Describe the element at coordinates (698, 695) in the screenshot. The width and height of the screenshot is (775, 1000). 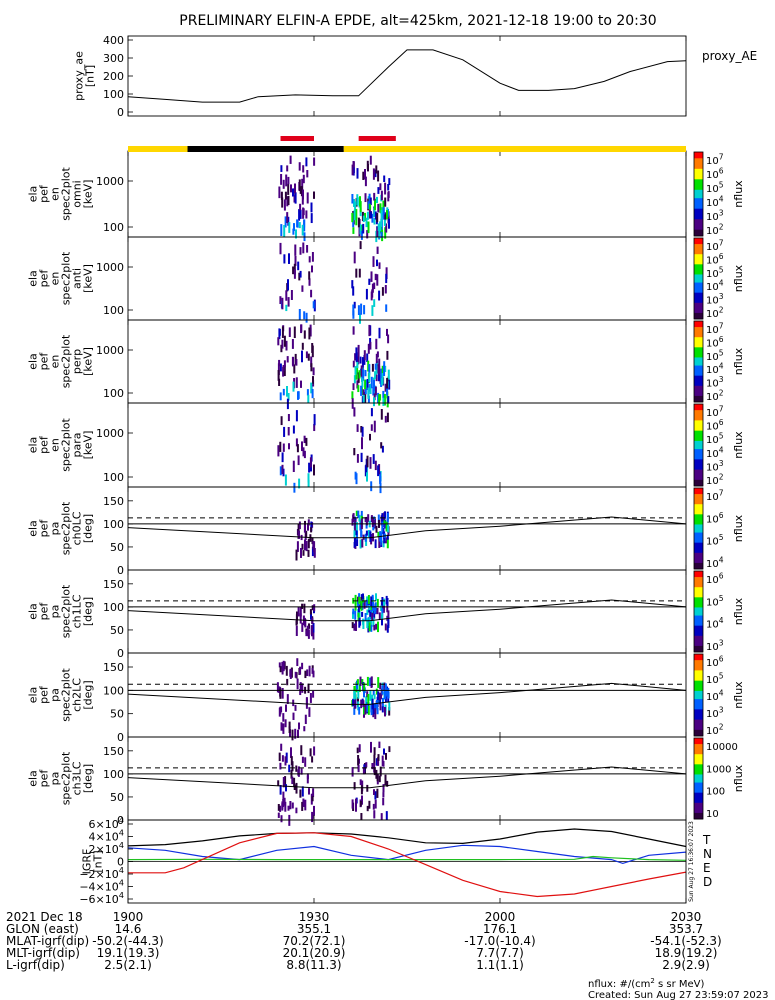
I see `colorbar-frame` at that location.